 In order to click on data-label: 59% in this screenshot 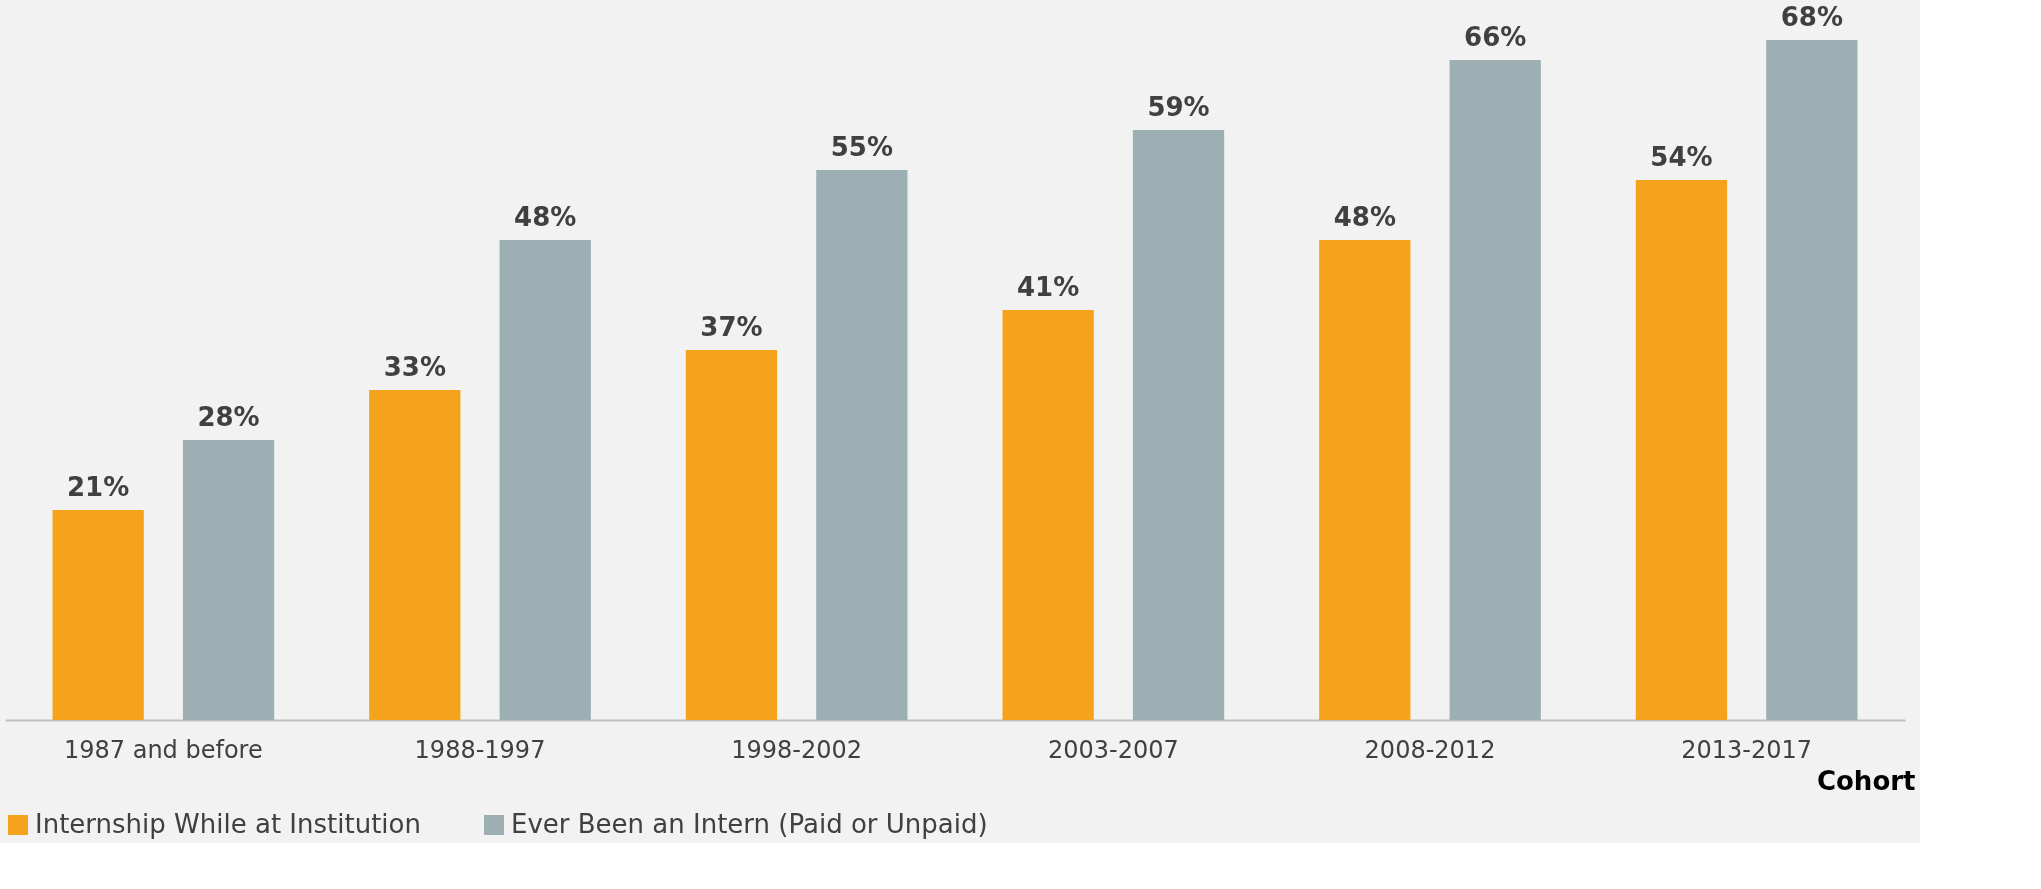, I will do `click(1178, 107)`.